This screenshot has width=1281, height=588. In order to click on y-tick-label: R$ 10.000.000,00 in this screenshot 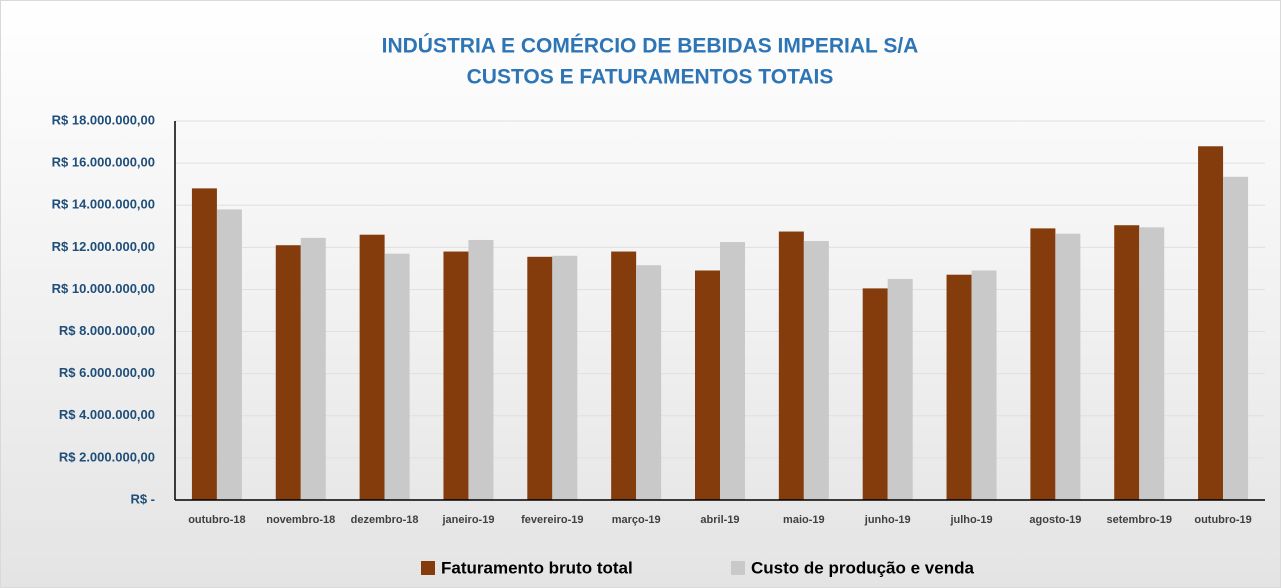, I will do `click(103, 288)`.